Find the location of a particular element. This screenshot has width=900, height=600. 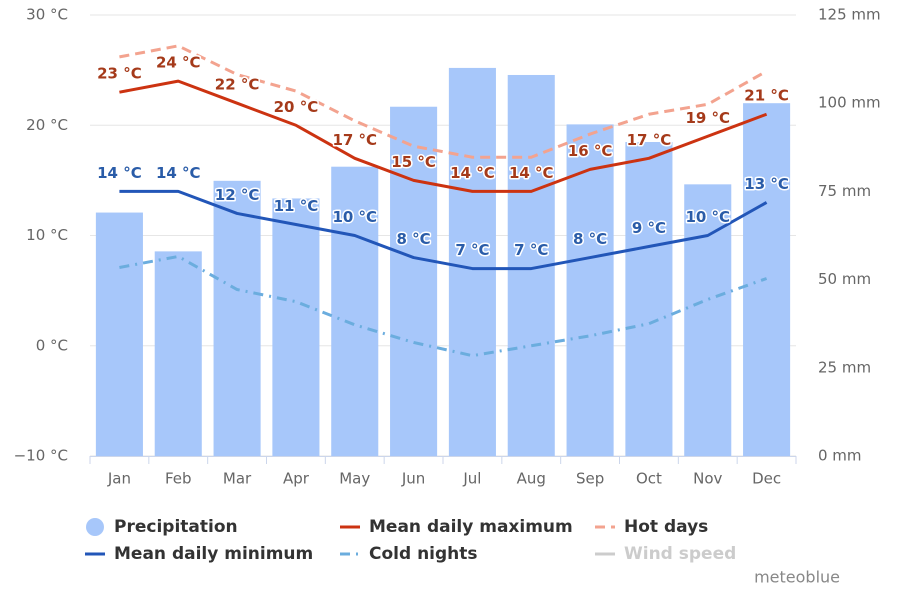

legend-label: Precipitation is located at coordinates (176, 527).